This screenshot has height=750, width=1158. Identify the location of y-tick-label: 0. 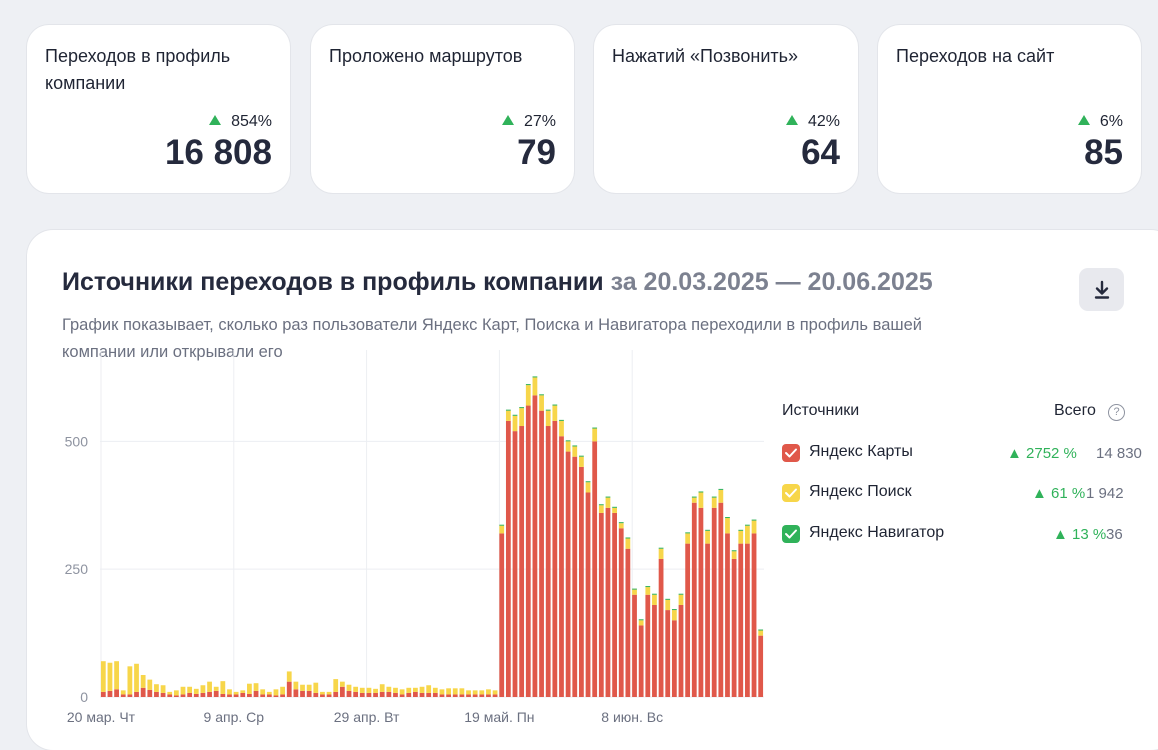
(84, 697).